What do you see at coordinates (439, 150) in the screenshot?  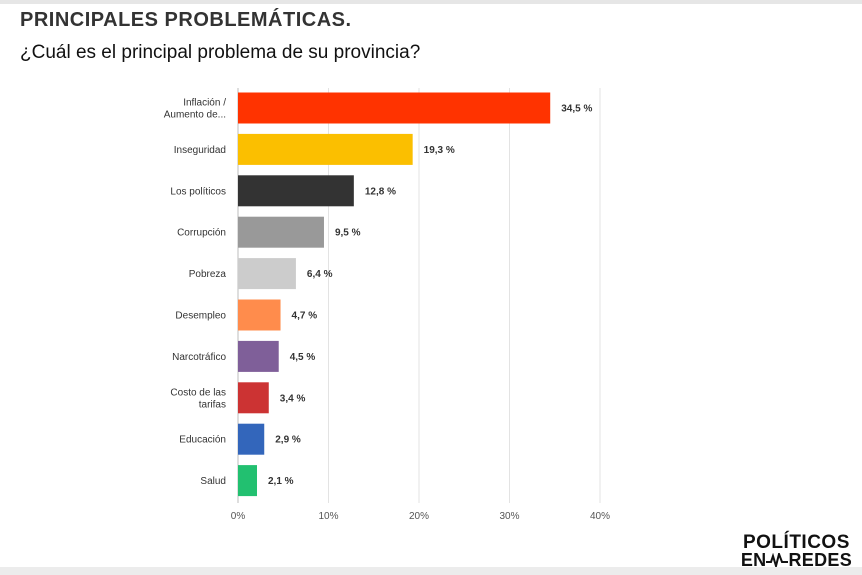 I see `value-label-1: 19,3 %` at bounding box center [439, 150].